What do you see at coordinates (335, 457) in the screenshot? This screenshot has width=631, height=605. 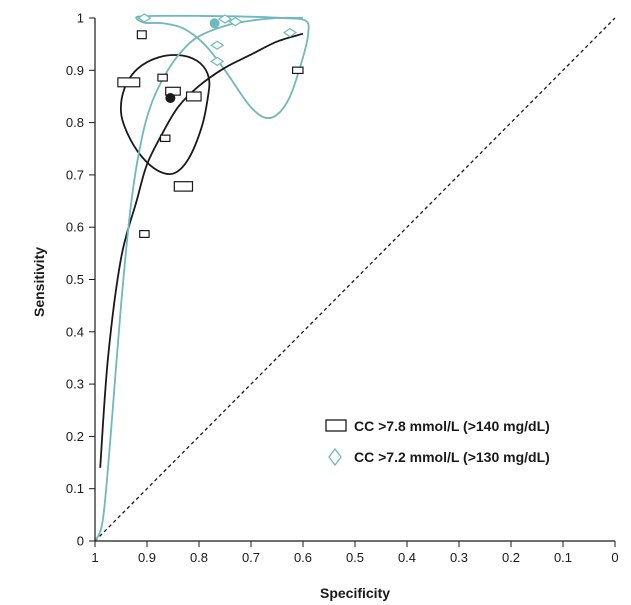 I see `legend-diamond-icon` at bounding box center [335, 457].